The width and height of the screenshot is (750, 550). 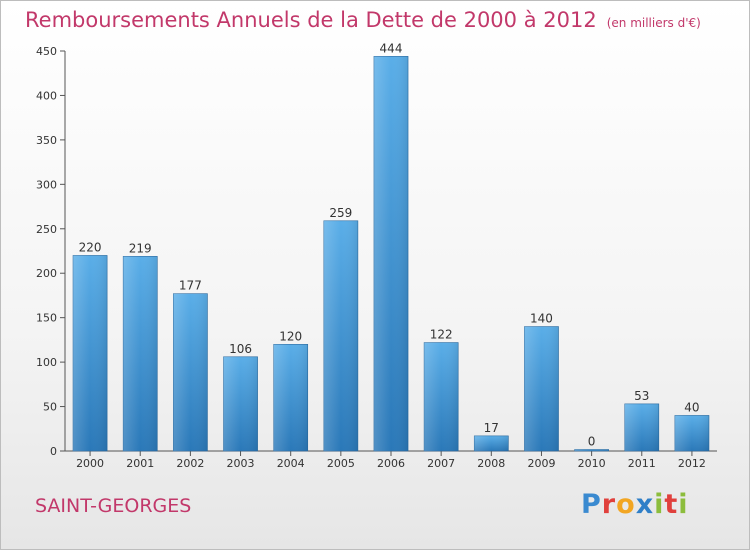 I want to click on bar-shine-2006, so click(x=391, y=253).